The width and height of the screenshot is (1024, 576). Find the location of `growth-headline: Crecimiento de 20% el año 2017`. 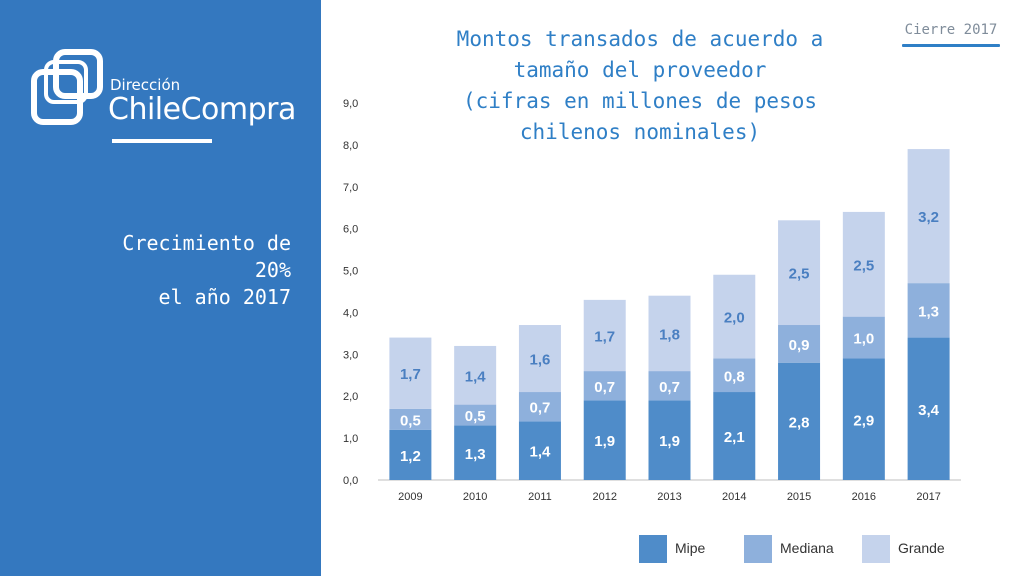

growth-headline: Crecimiento de 20% el año 2017 is located at coordinates (161, 270).